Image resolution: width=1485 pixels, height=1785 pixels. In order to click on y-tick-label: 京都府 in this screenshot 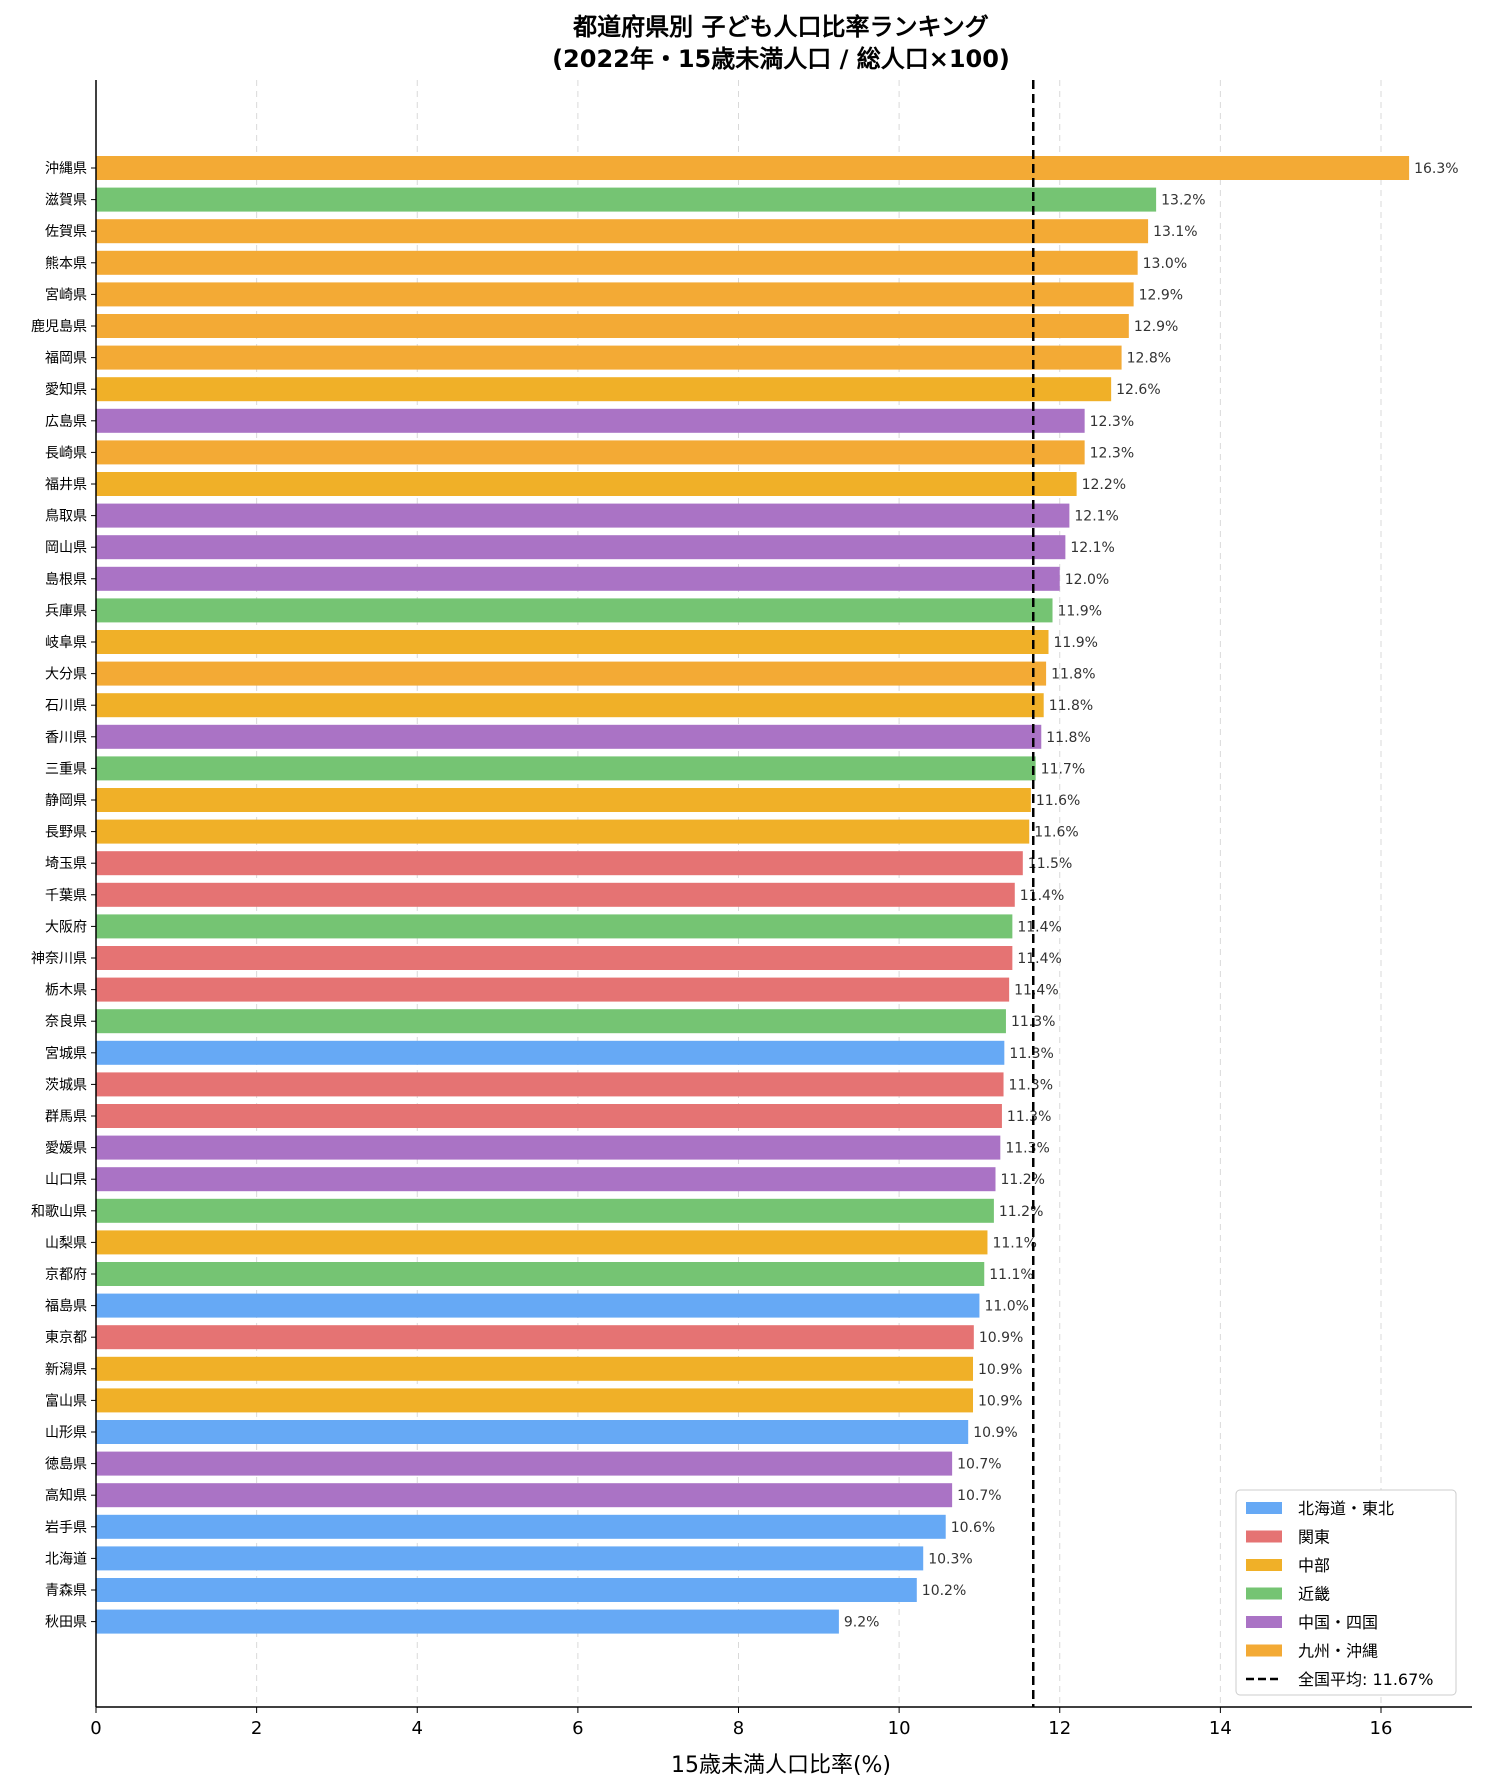, I will do `click(66, 1275)`.